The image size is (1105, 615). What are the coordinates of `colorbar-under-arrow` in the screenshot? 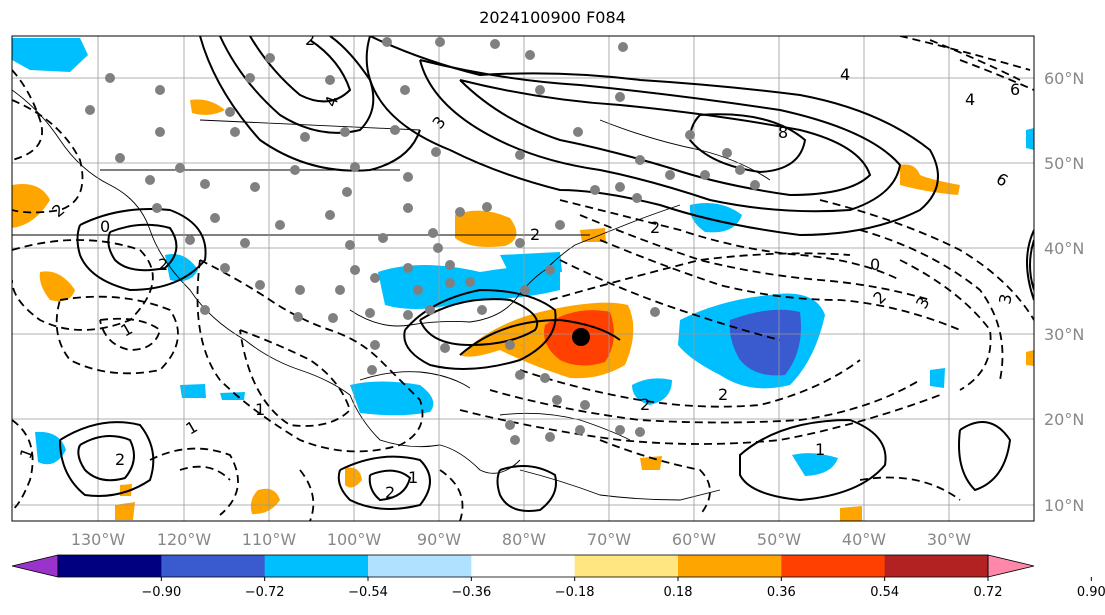 It's located at (35, 566).